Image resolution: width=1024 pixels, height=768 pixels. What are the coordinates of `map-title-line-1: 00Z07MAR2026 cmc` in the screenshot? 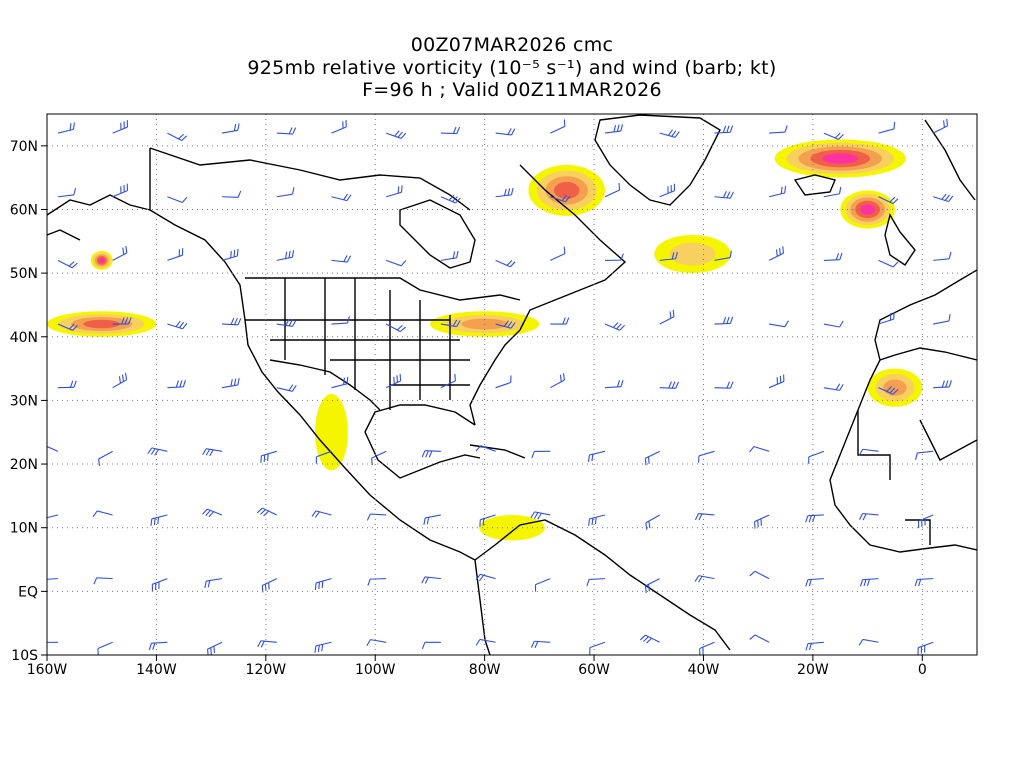 It's located at (512, 45).